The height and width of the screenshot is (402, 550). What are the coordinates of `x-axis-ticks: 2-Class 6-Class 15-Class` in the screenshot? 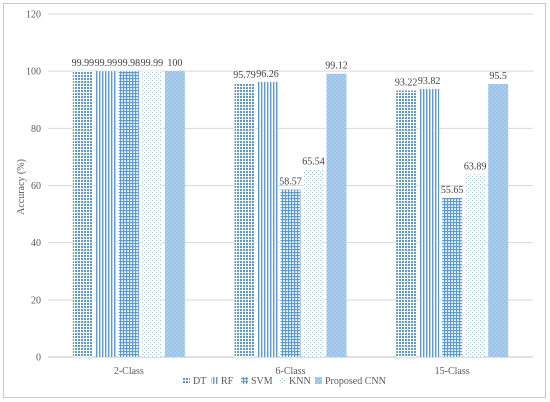 It's located at (292, 371).